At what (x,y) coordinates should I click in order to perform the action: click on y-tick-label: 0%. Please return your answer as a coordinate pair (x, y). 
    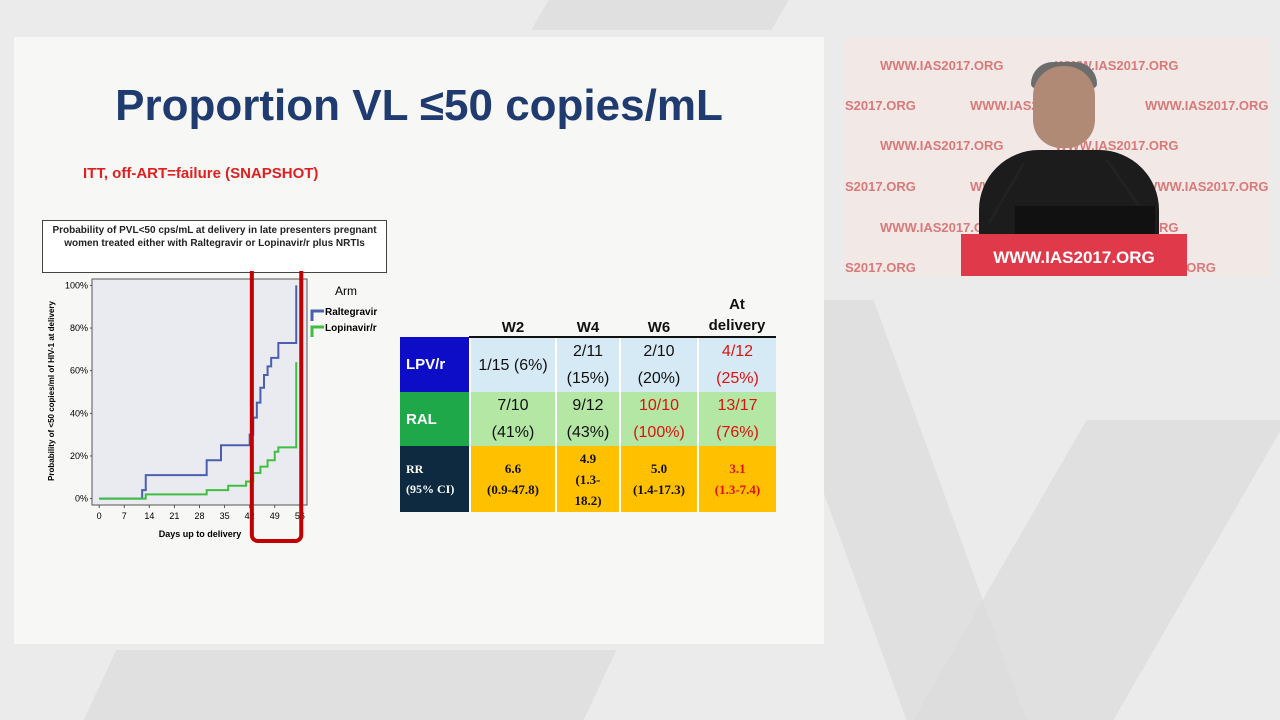
    Looking at the image, I should click on (81, 499).